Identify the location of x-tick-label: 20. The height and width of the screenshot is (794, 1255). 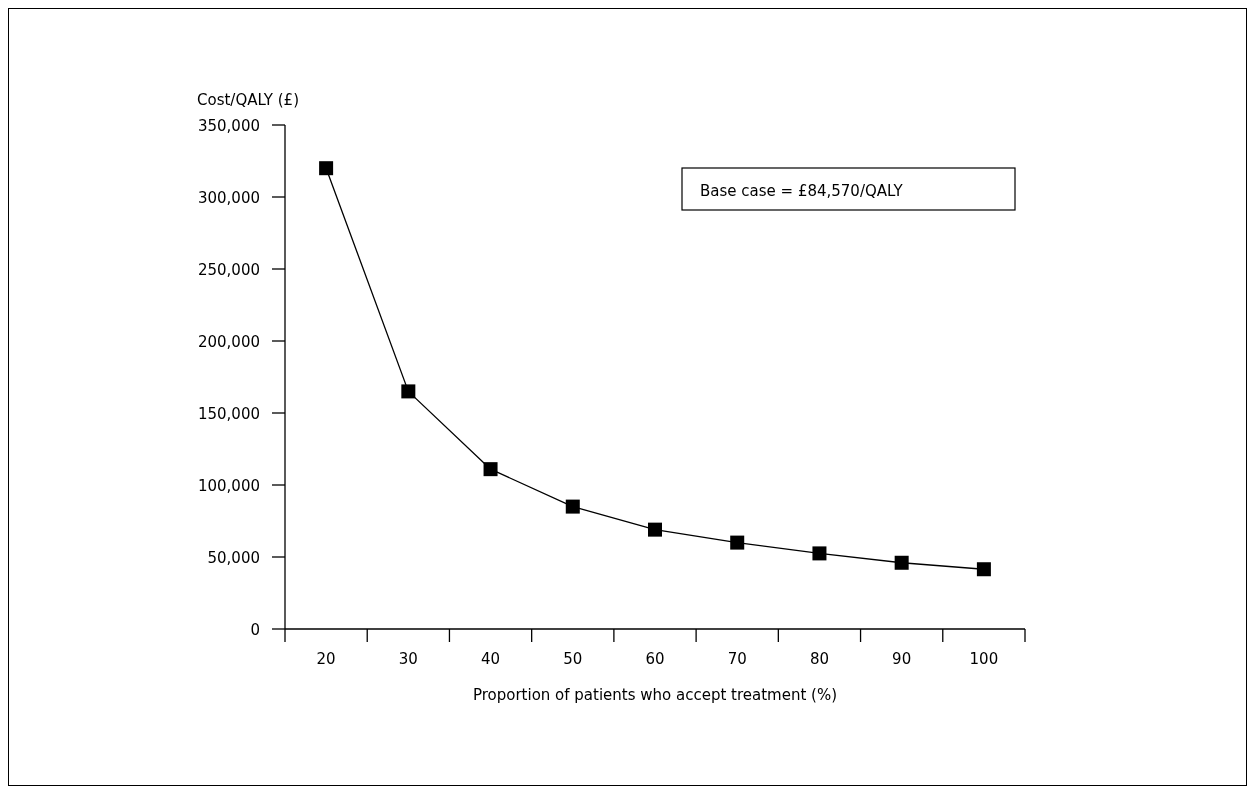
(326, 659).